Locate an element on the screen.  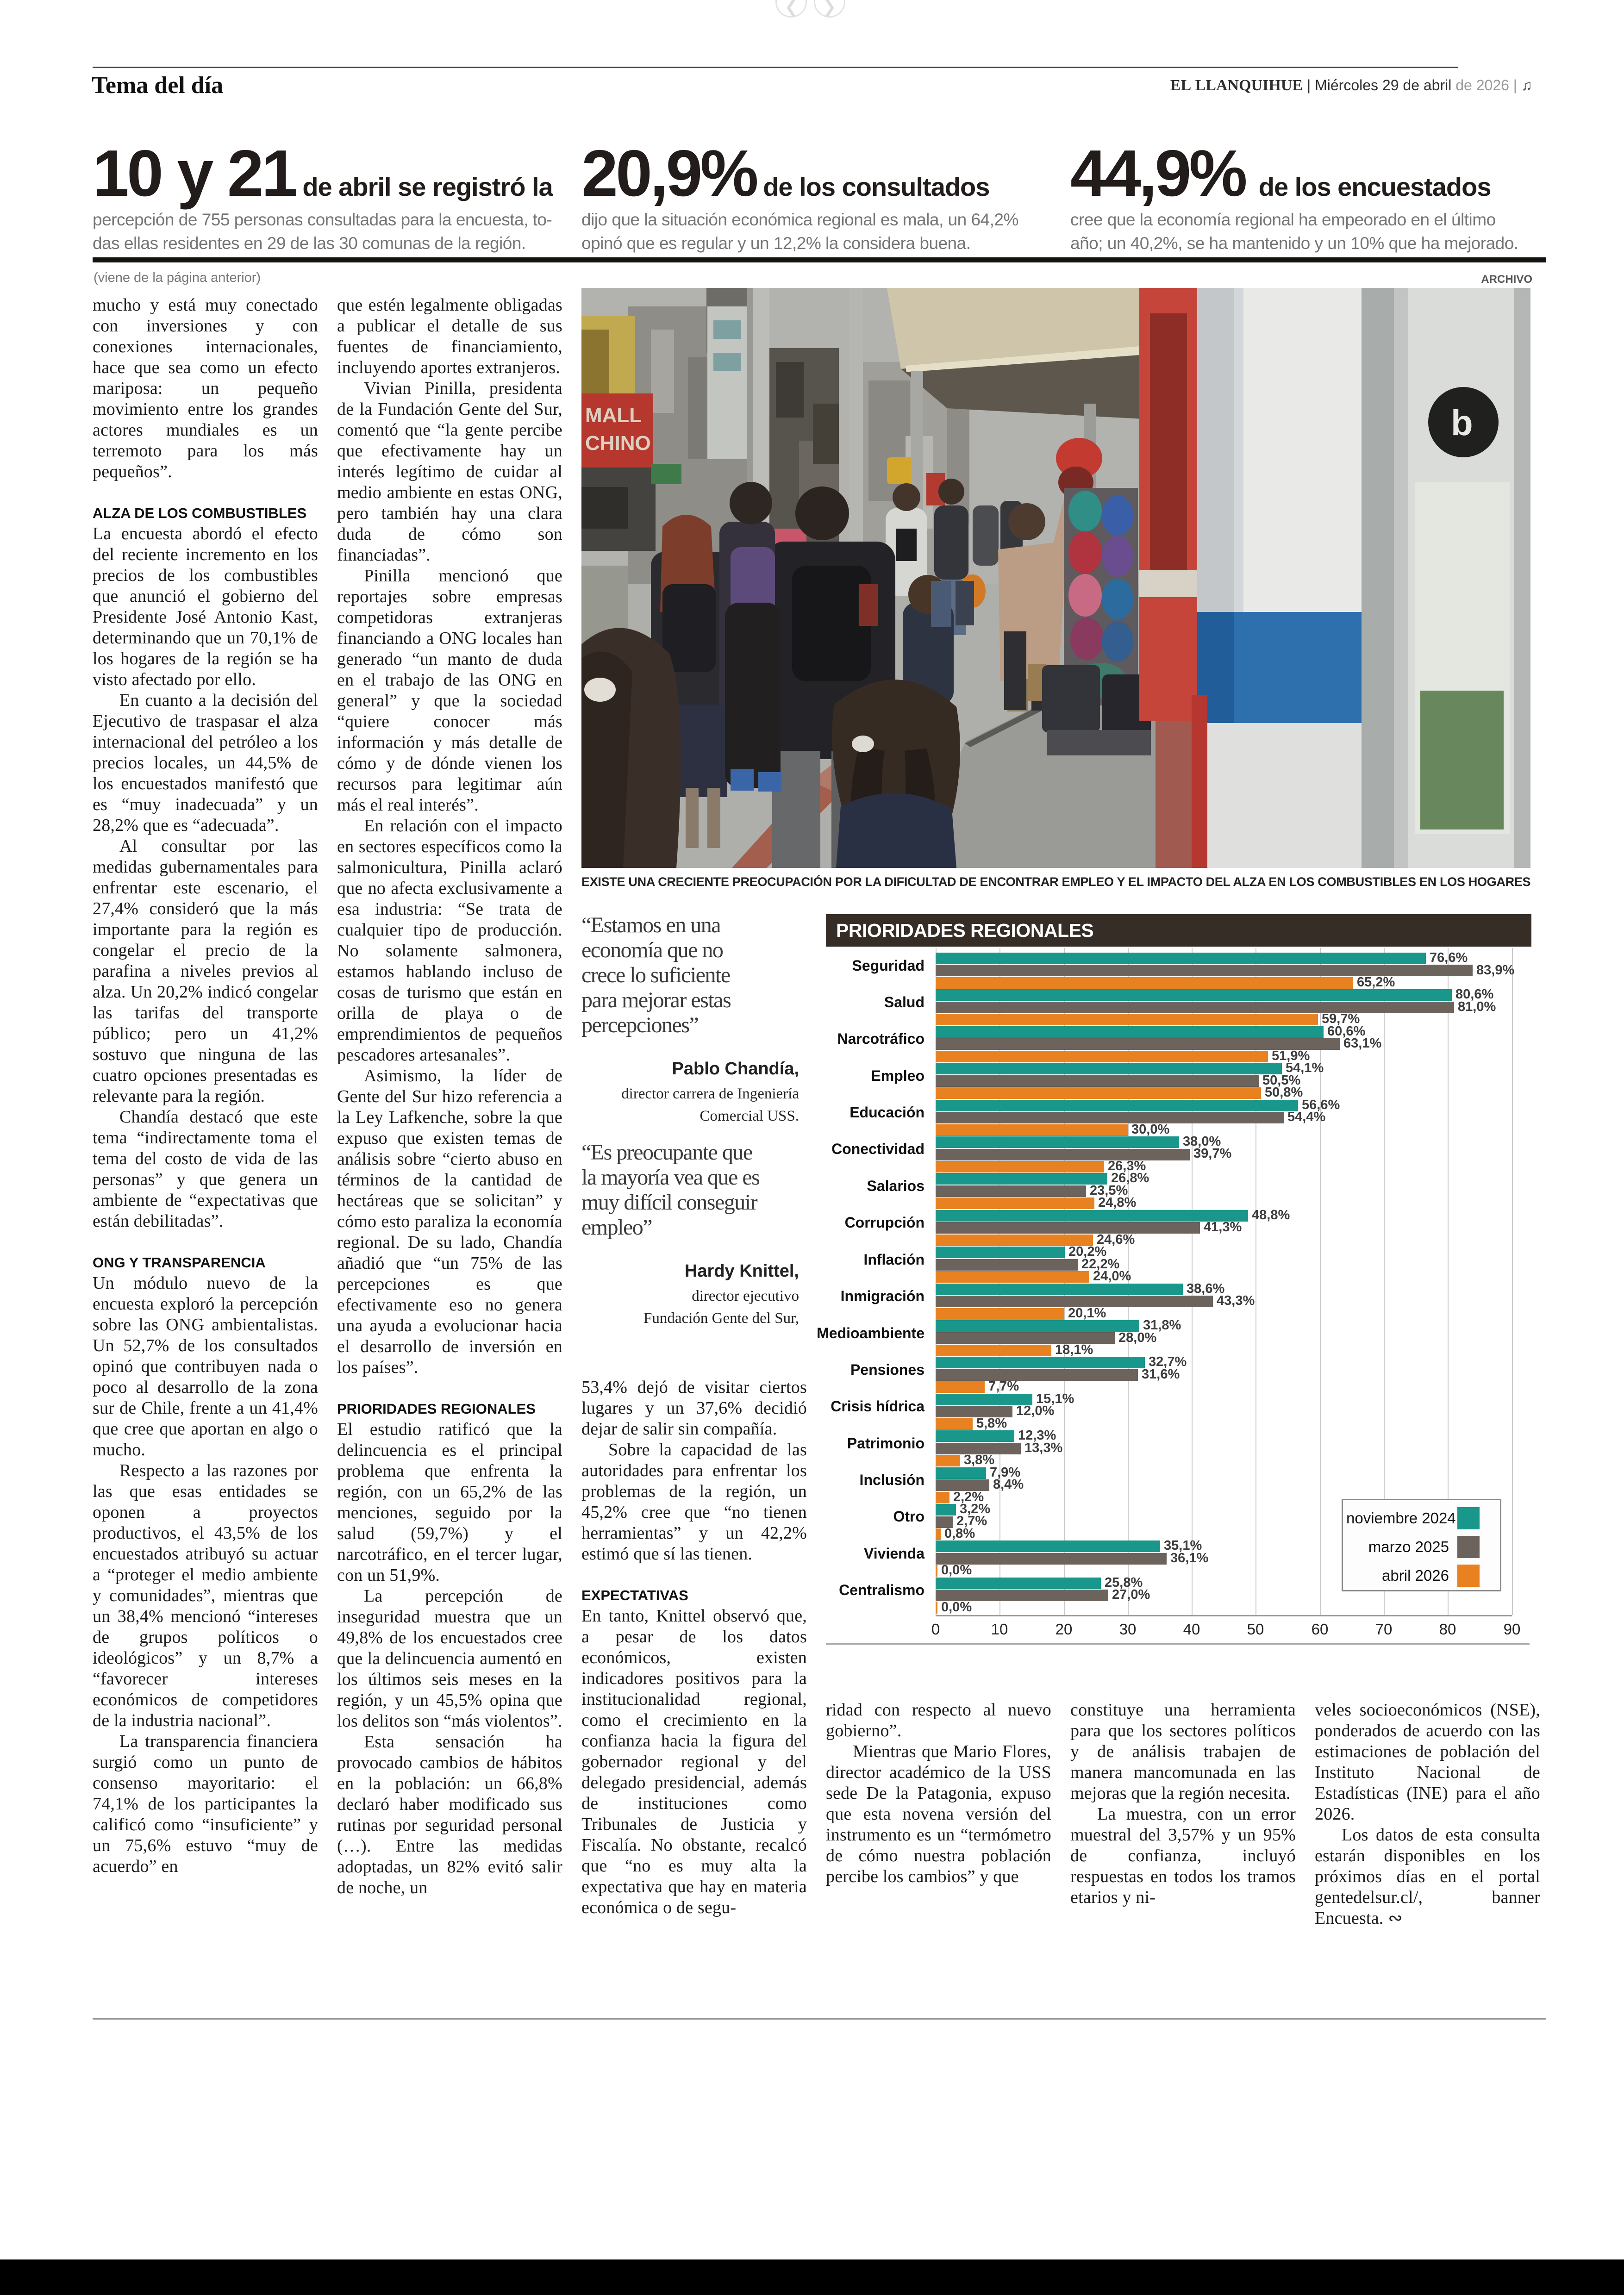
svg-text: MALL is located at coordinates (613, 415).